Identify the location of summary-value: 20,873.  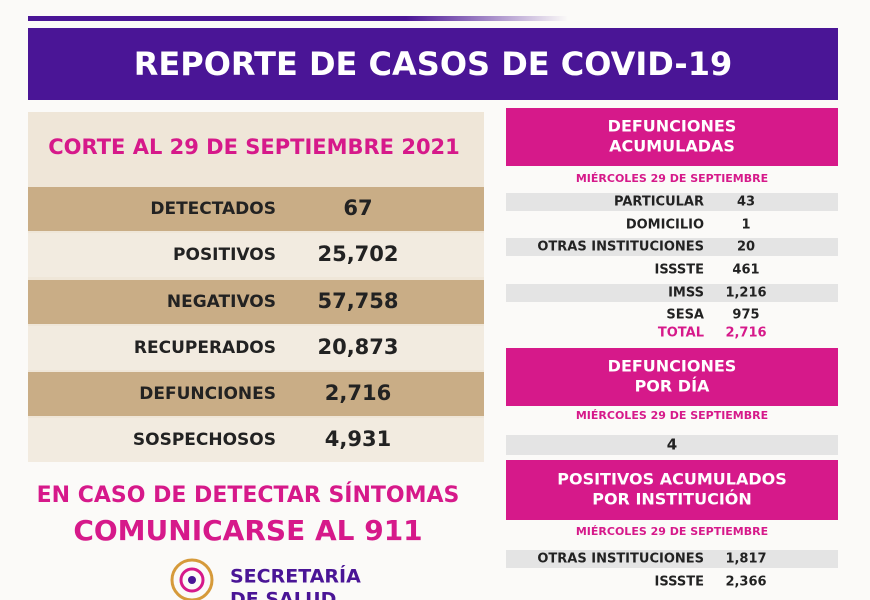
(357, 347).